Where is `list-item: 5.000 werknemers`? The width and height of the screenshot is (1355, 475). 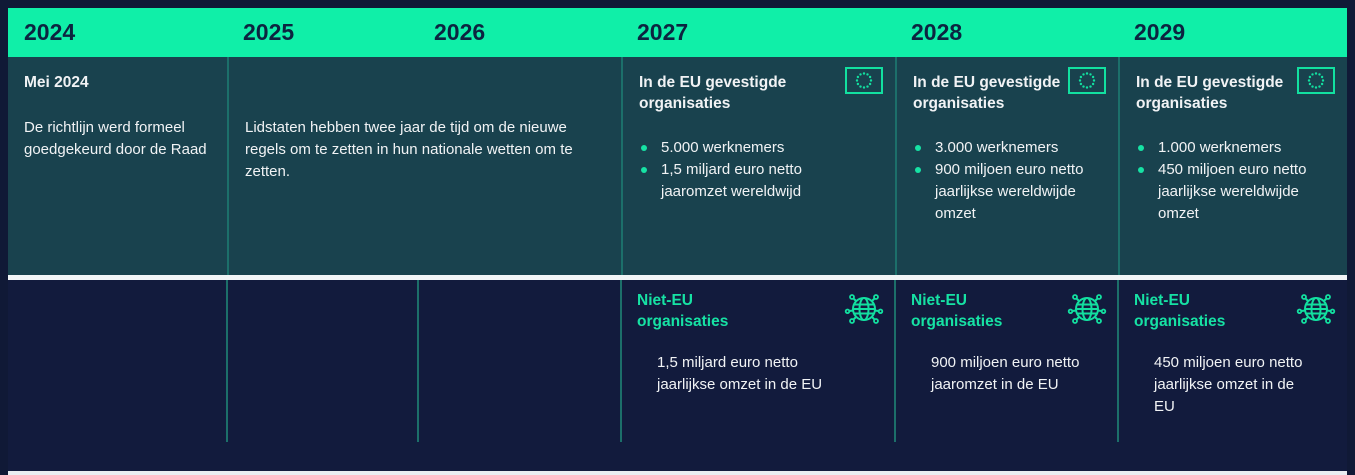
list-item: 5.000 werknemers is located at coordinates (759, 148).